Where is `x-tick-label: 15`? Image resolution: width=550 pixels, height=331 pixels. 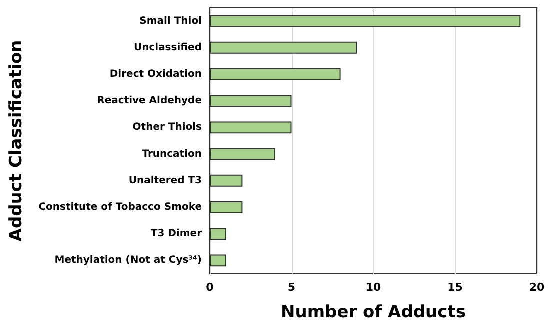 x-tick-label: 15 is located at coordinates (455, 287).